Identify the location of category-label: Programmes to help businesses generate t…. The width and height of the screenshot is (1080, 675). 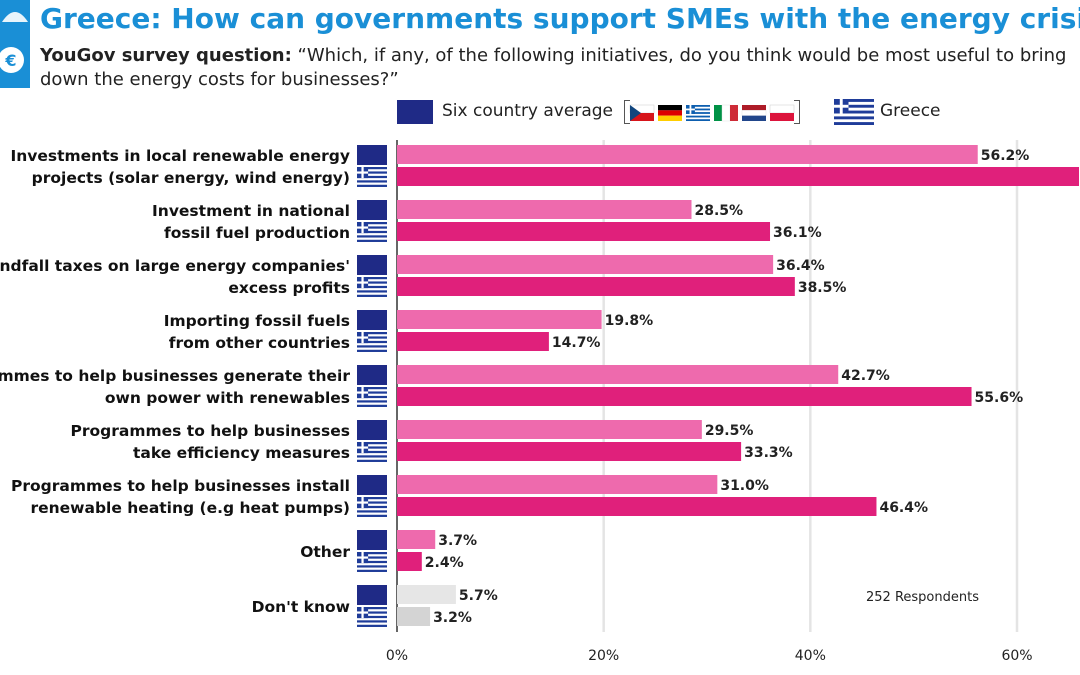
(175, 376).